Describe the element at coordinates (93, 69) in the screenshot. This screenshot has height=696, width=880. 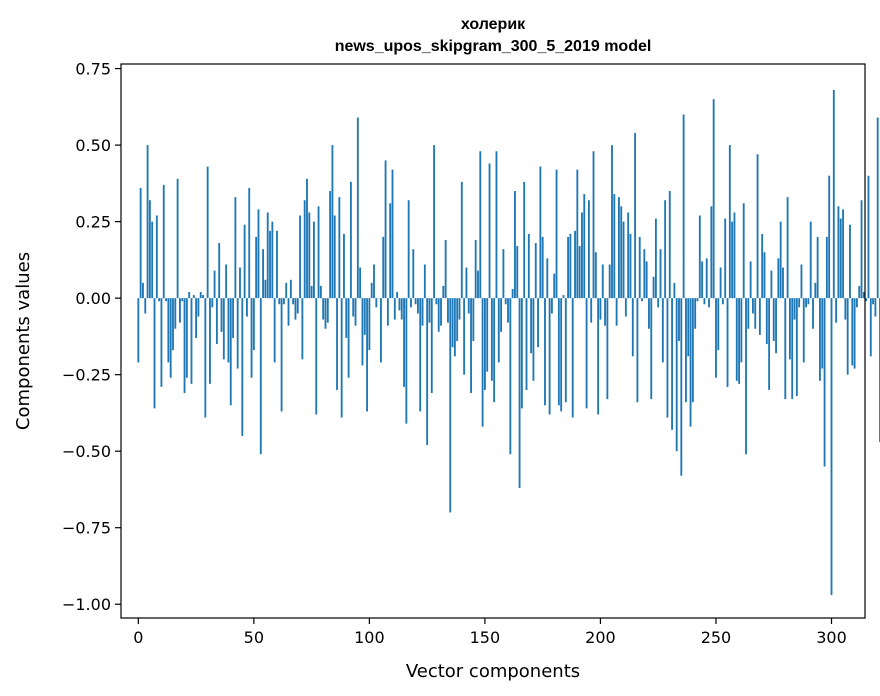
I see `y-tick-label: 0.75` at that location.